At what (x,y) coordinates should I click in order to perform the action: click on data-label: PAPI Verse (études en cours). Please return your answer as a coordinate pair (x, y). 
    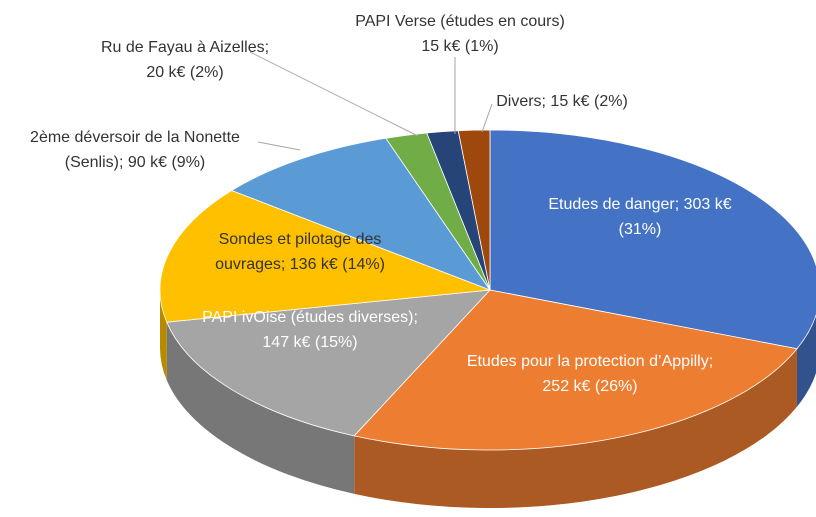
    Looking at the image, I should click on (460, 21).